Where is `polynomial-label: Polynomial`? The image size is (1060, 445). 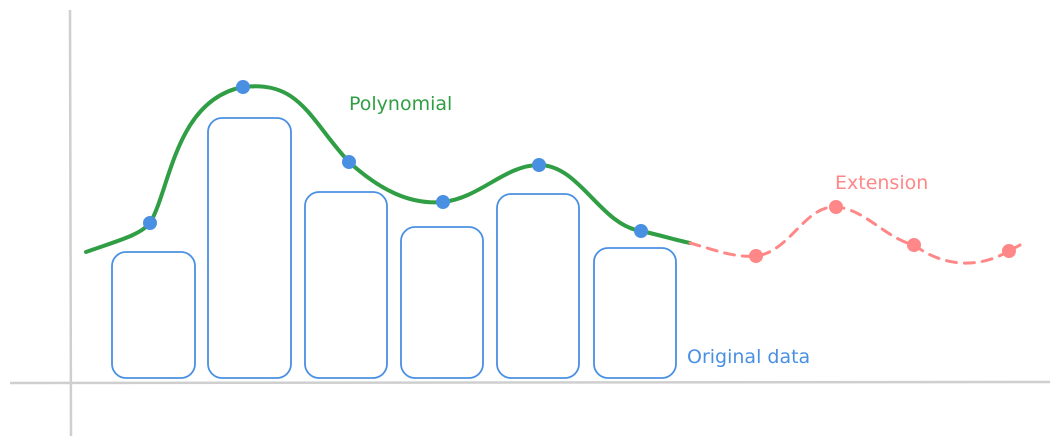 polynomial-label: Polynomial is located at coordinates (400, 104).